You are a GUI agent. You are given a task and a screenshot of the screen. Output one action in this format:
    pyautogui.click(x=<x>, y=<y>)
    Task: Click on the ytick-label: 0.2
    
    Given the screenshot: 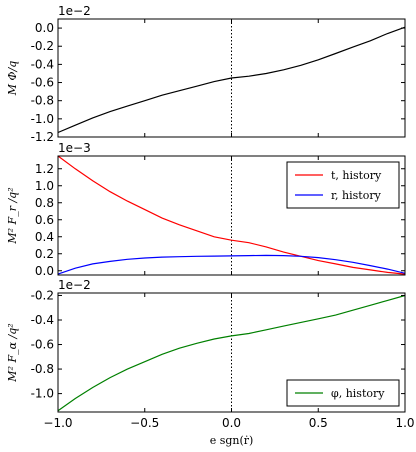 What is the action you would take?
    pyautogui.click(x=44, y=254)
    